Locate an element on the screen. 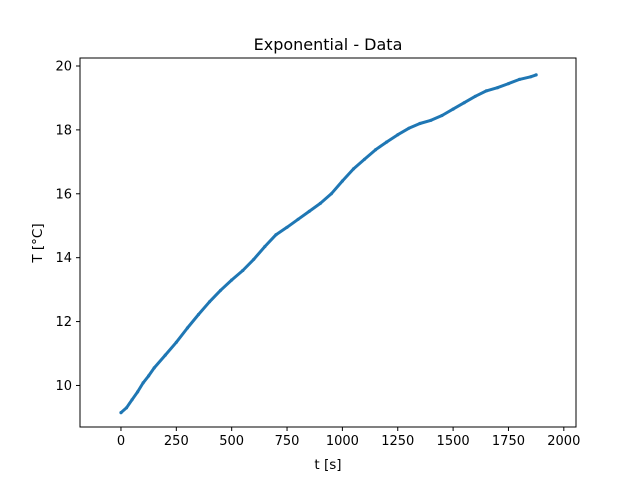  y-tick-label: 20 is located at coordinates (63, 66).